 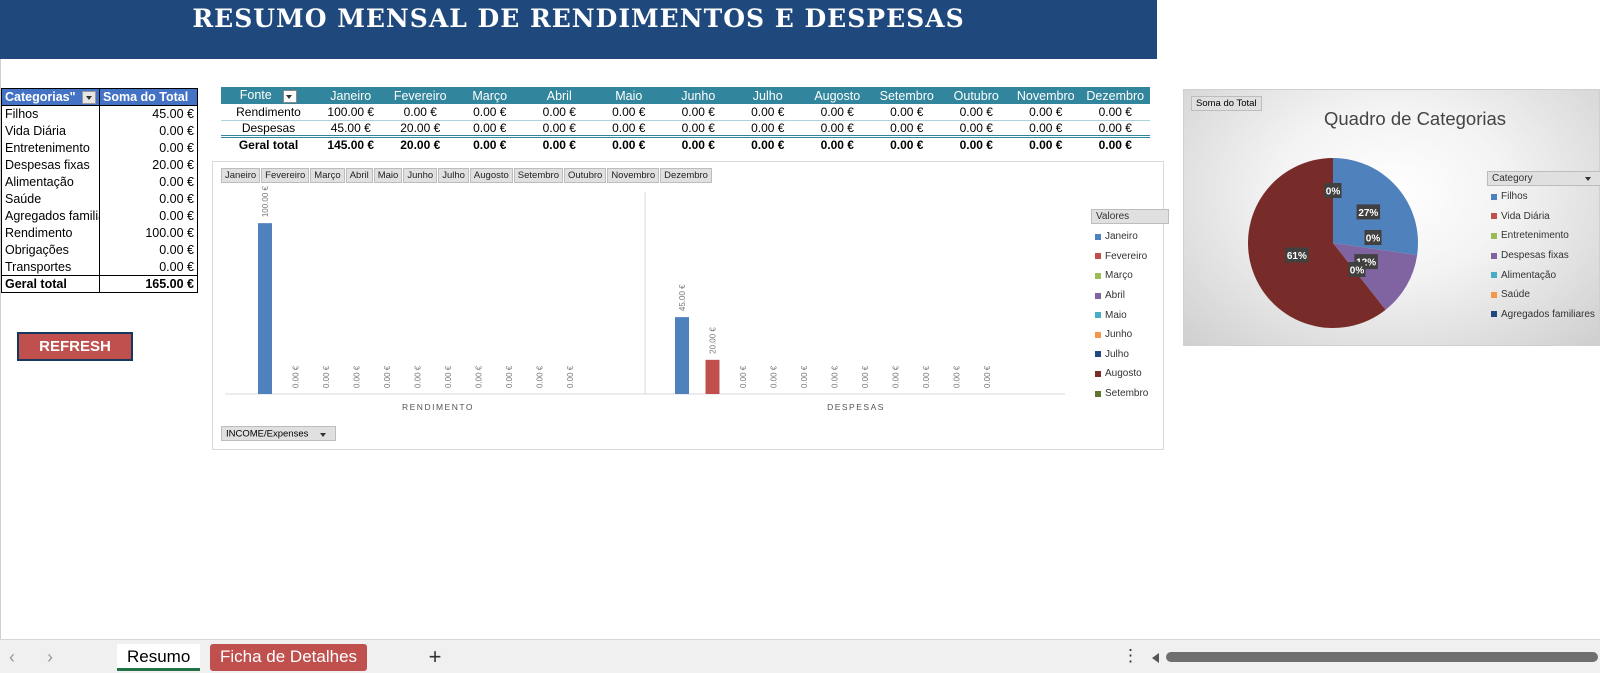 I want to click on category-label: Vida Diária, so click(x=50, y=131).